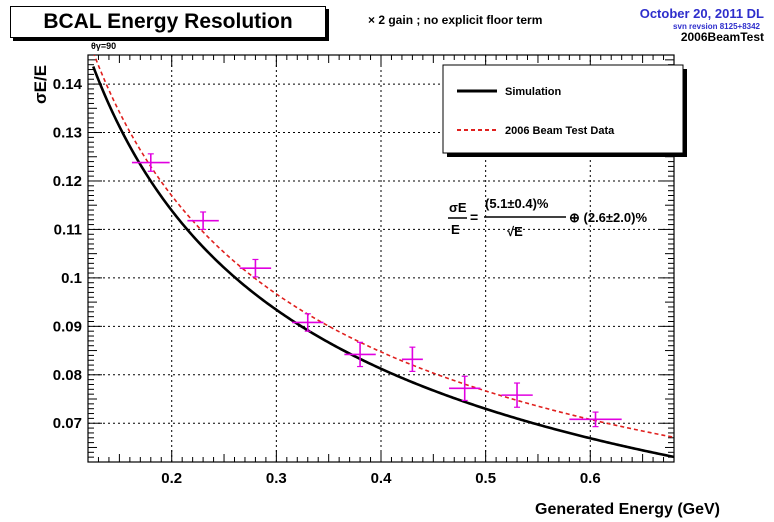  Describe the element at coordinates (722, 37) in the screenshot. I see `dataset-tag: 2006BeamTest` at that location.